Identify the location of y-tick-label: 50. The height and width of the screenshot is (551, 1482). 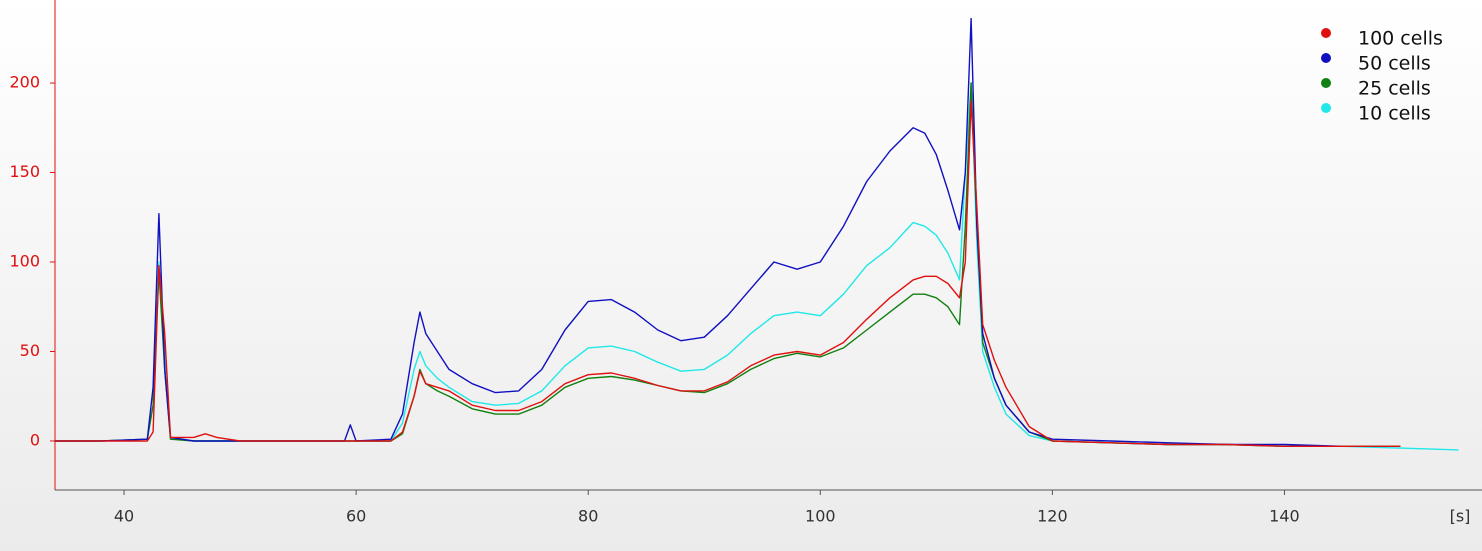
(30, 350).